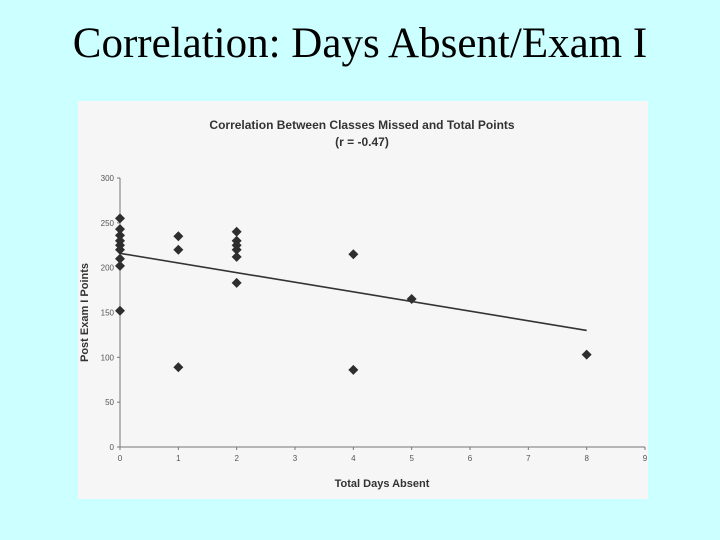 The width and height of the screenshot is (720, 540). I want to click on chart-subtitle: (r = -0.47), so click(362, 142).